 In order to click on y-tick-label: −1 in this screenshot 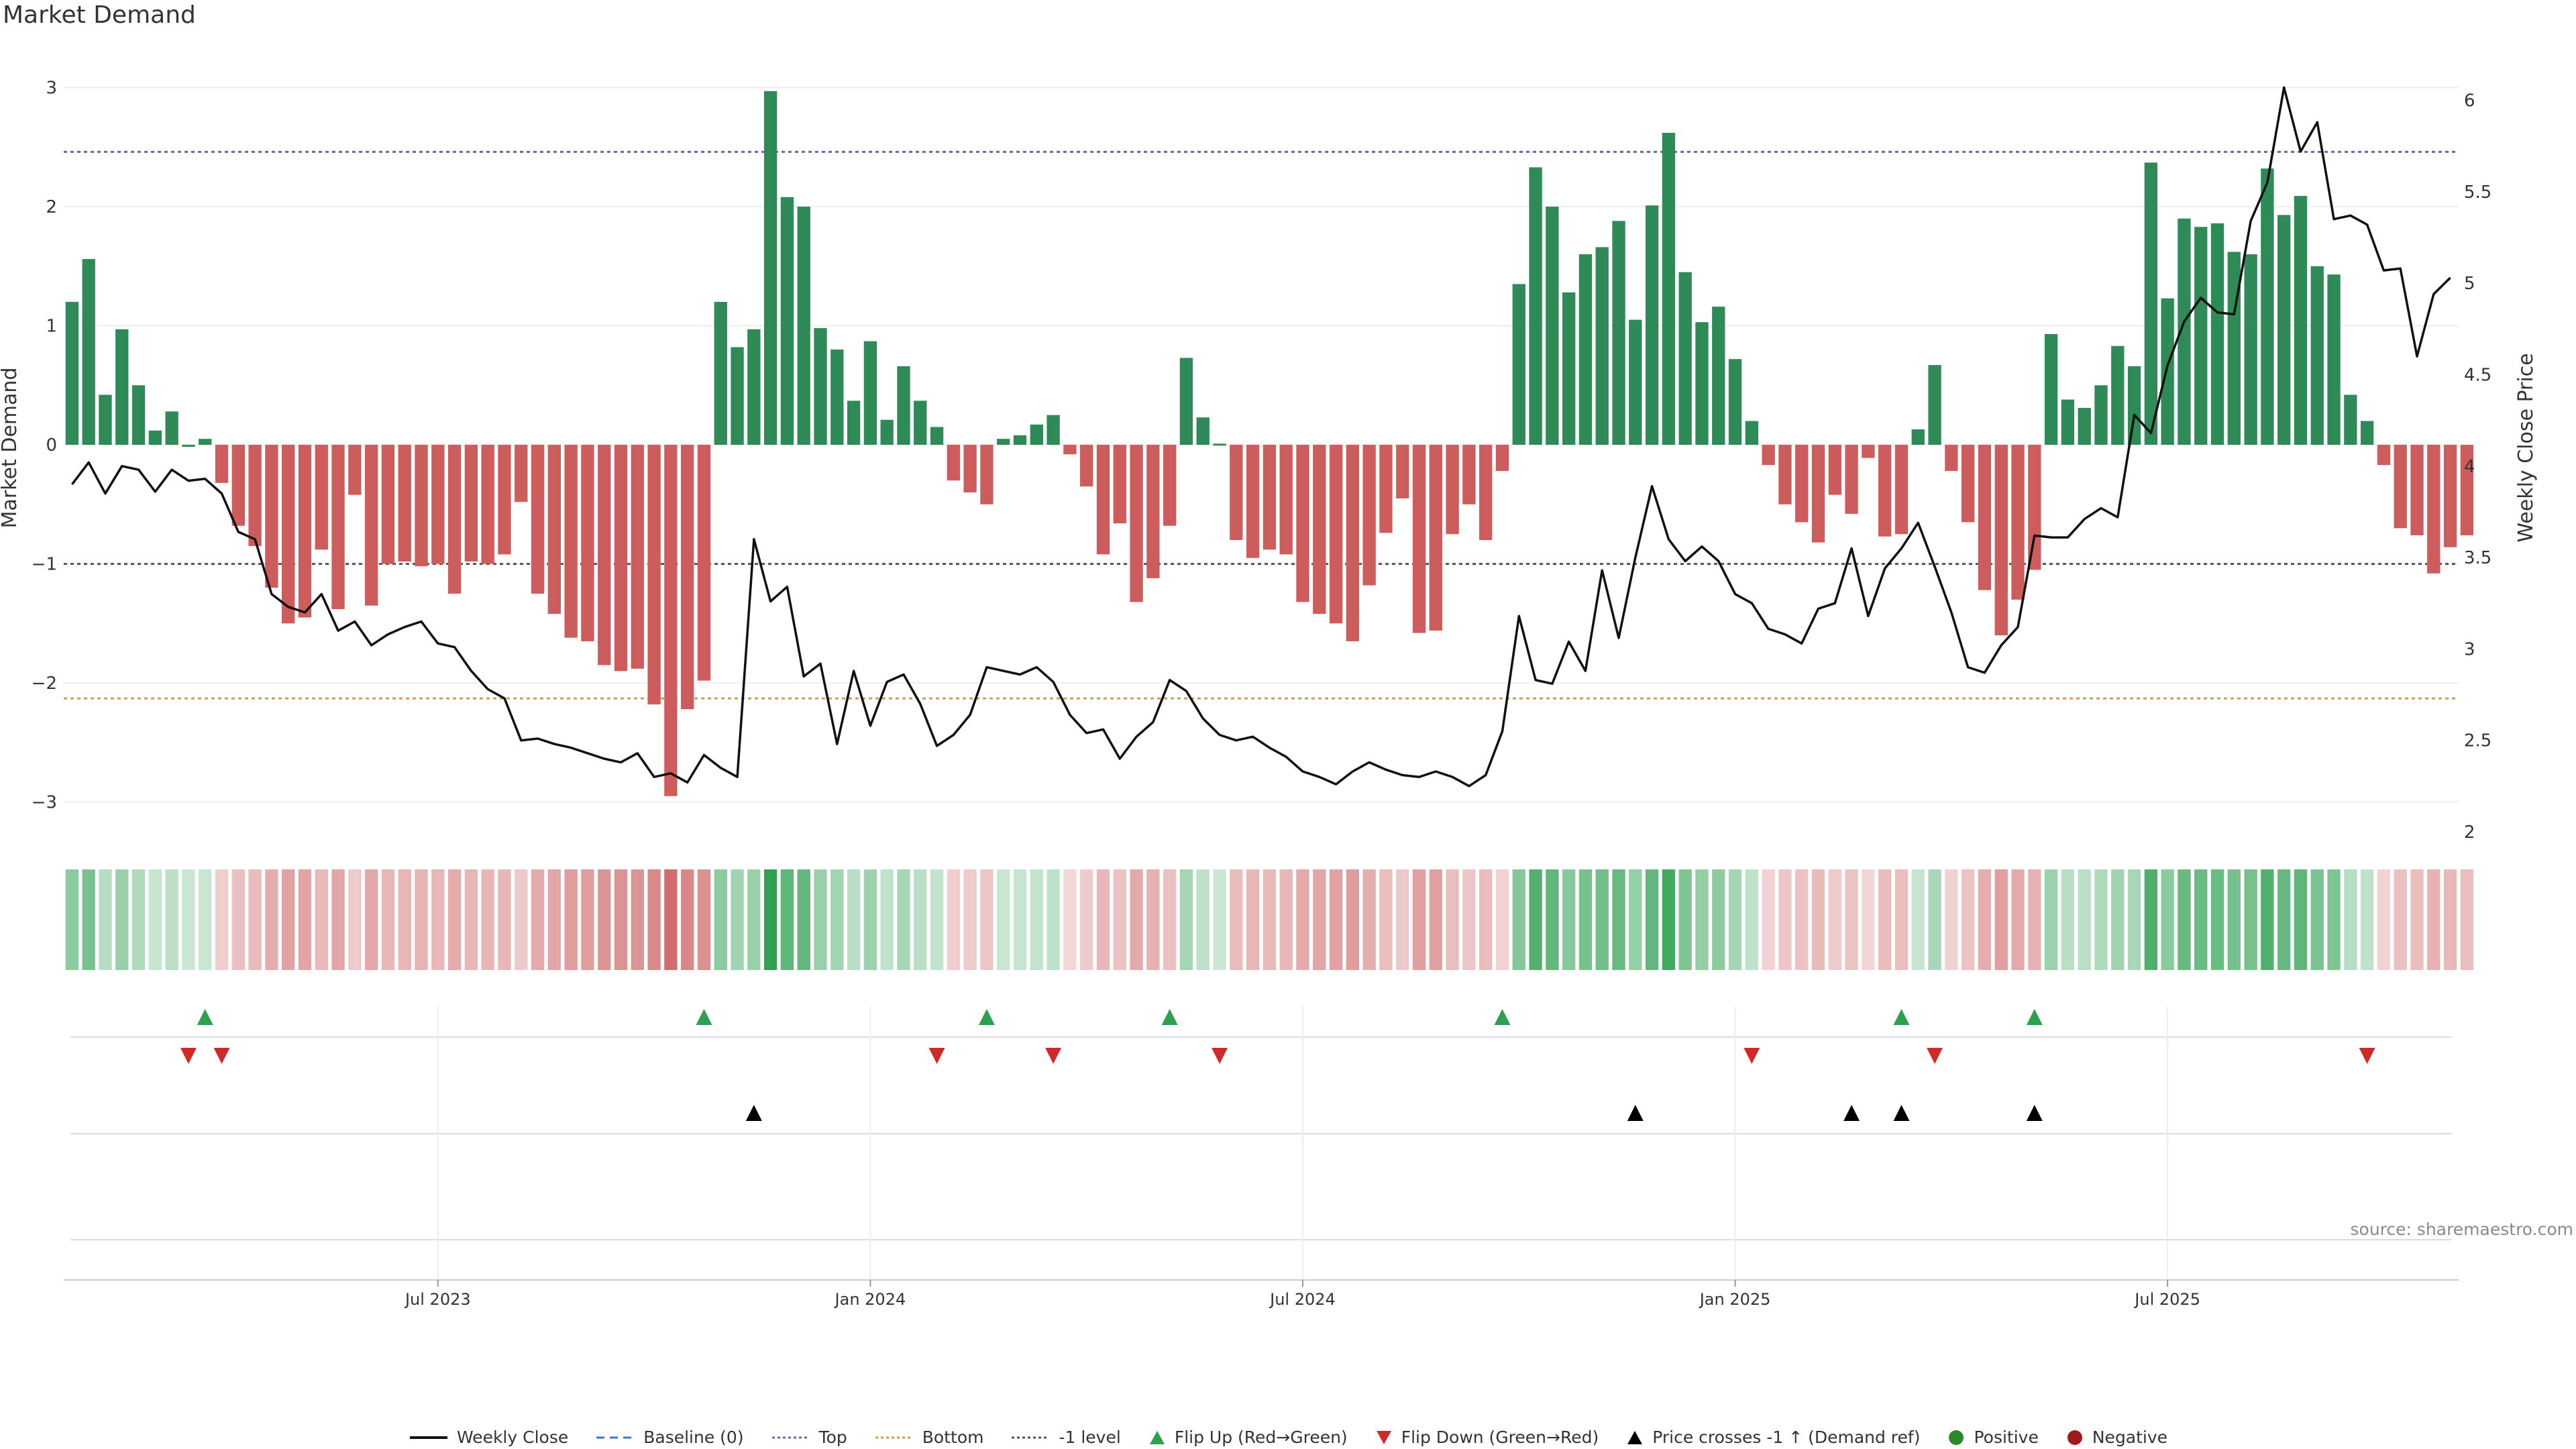, I will do `click(44, 565)`.